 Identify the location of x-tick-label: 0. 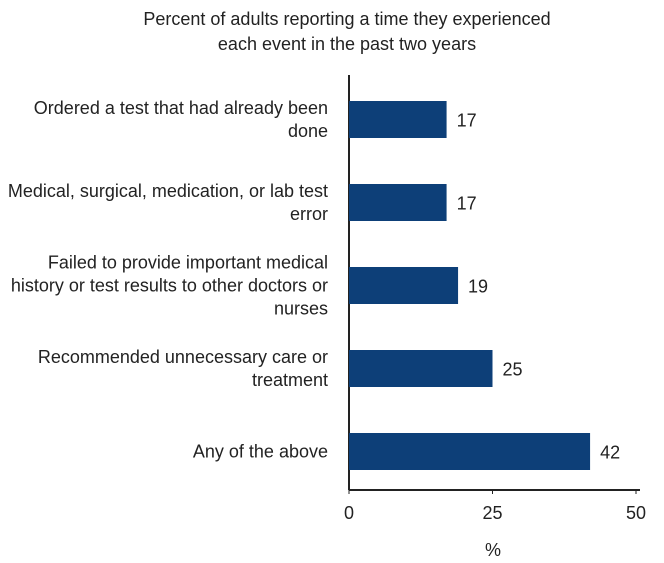
(349, 513).